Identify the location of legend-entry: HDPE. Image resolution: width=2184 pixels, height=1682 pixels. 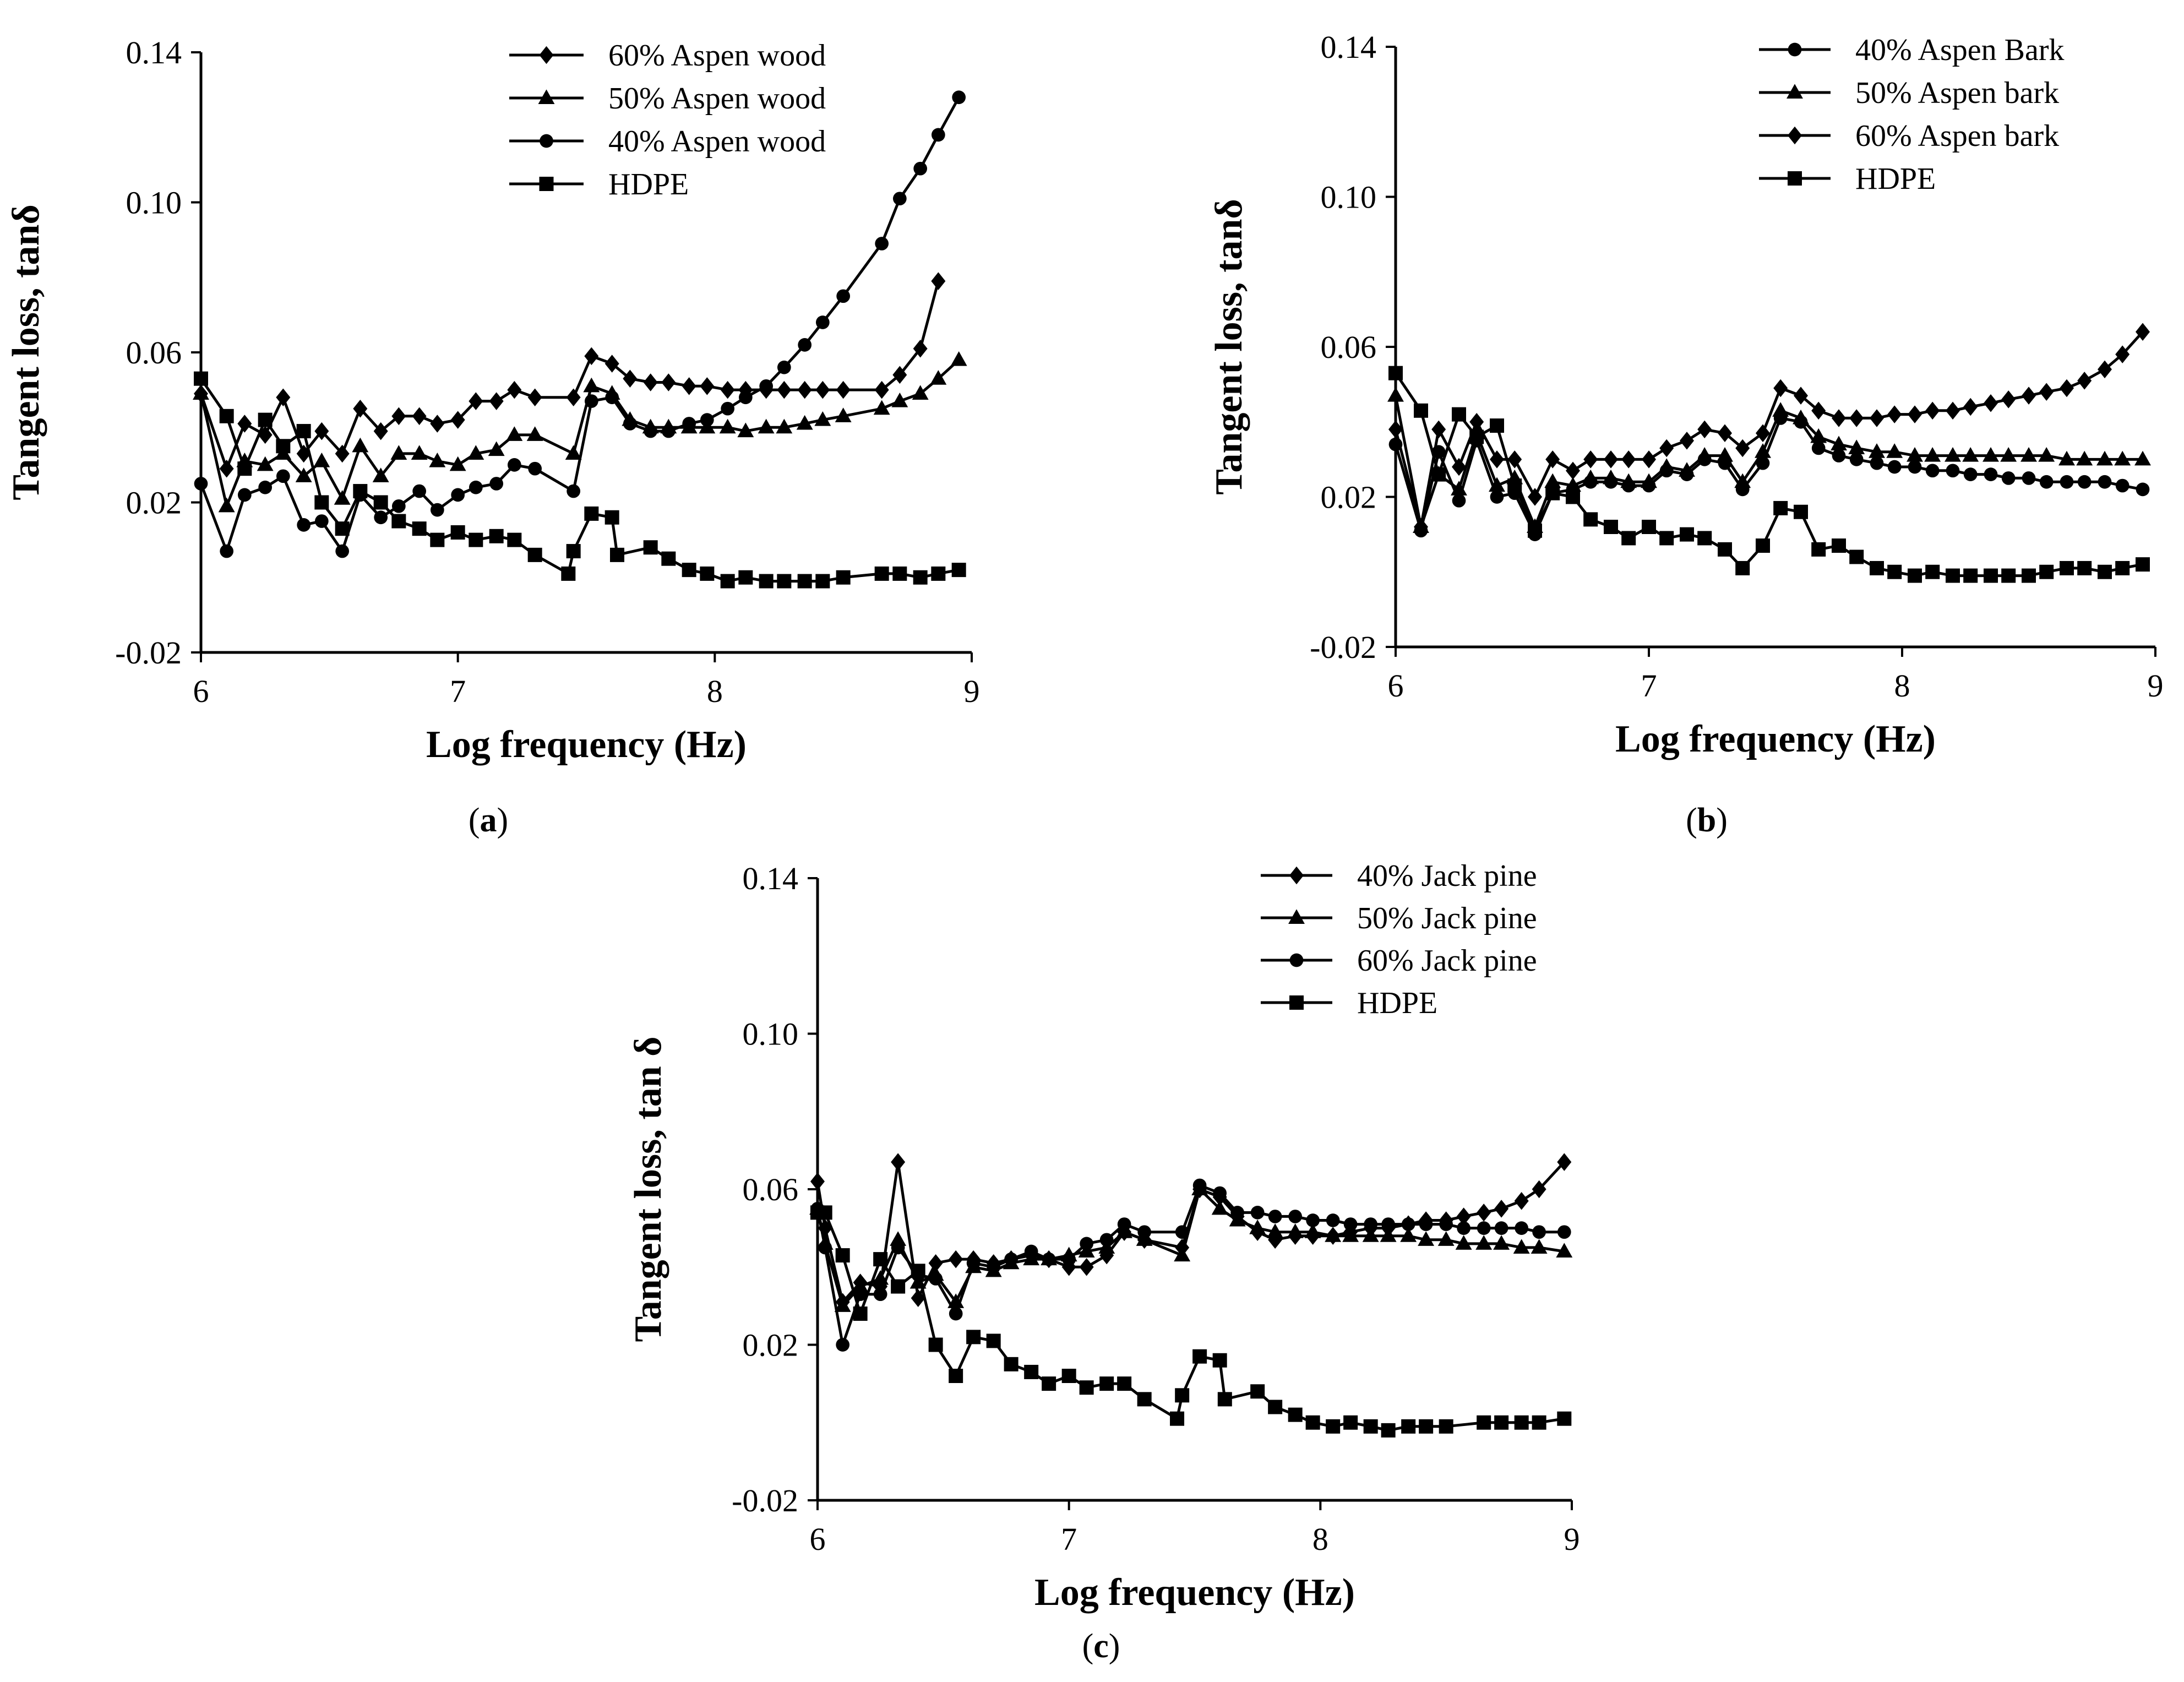
(599, 184).